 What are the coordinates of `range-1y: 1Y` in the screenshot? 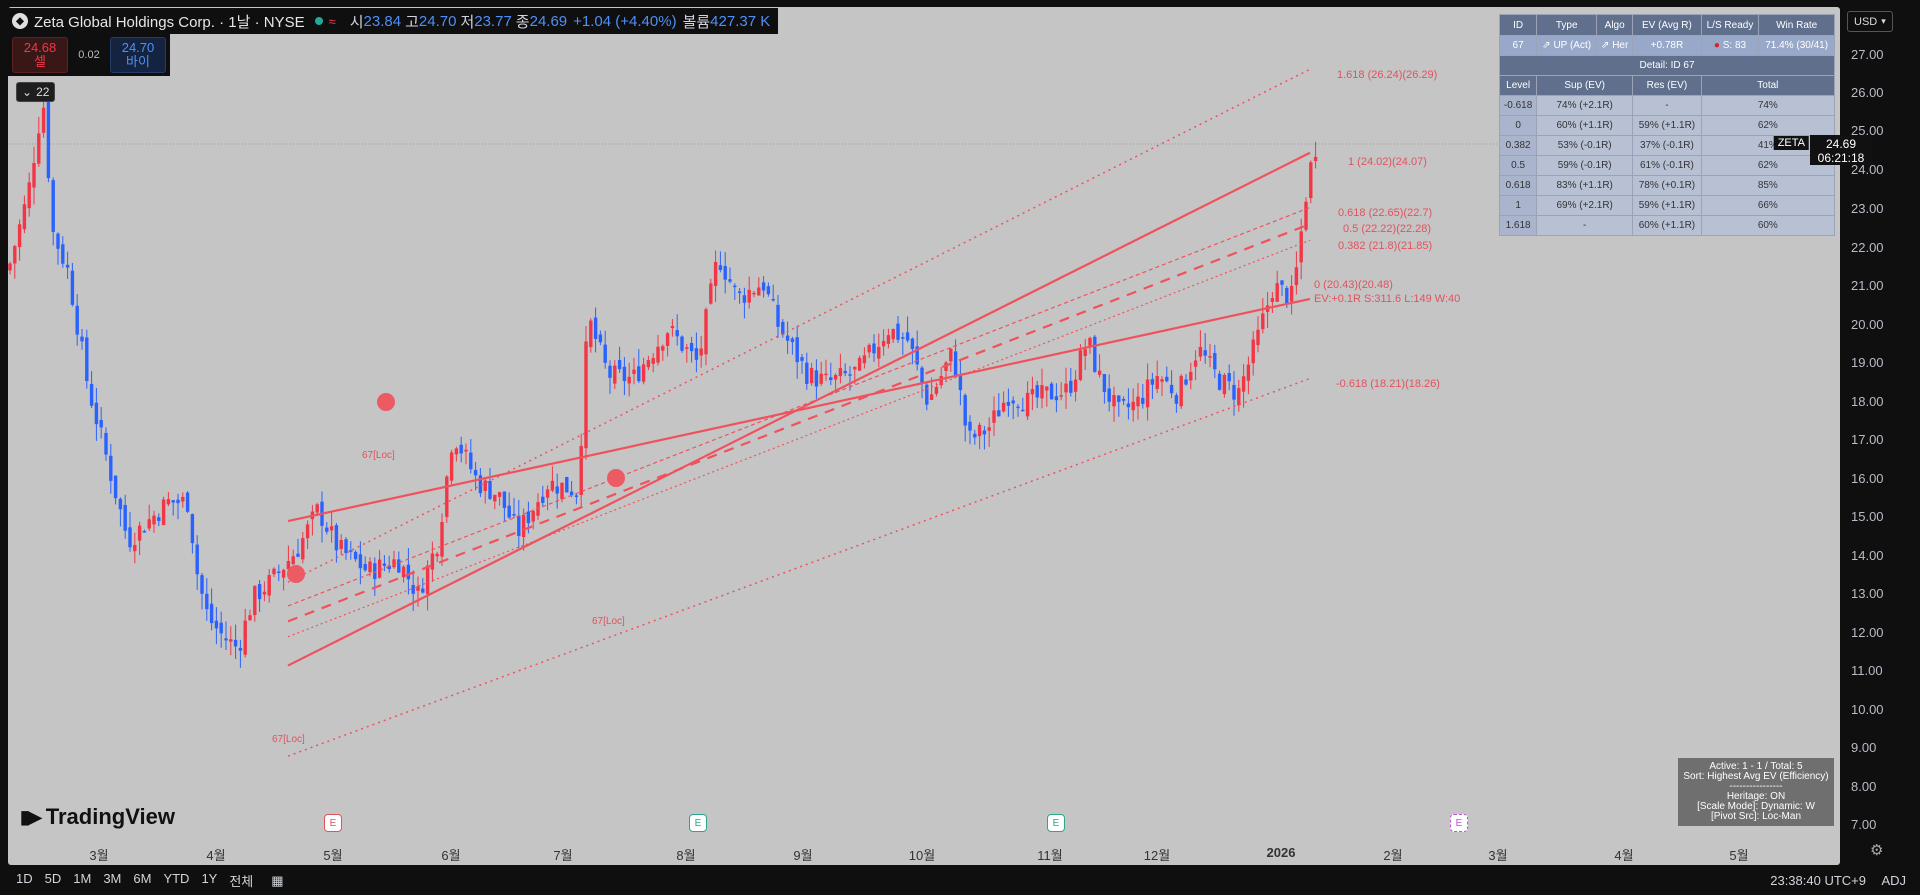 It's located at (209, 878).